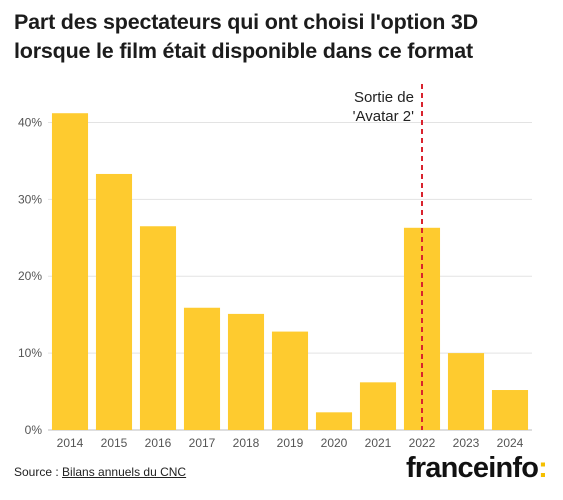 This screenshot has height=500, width=563. Describe the element at coordinates (30, 353) in the screenshot. I see `y-tick-label: 10%` at that location.